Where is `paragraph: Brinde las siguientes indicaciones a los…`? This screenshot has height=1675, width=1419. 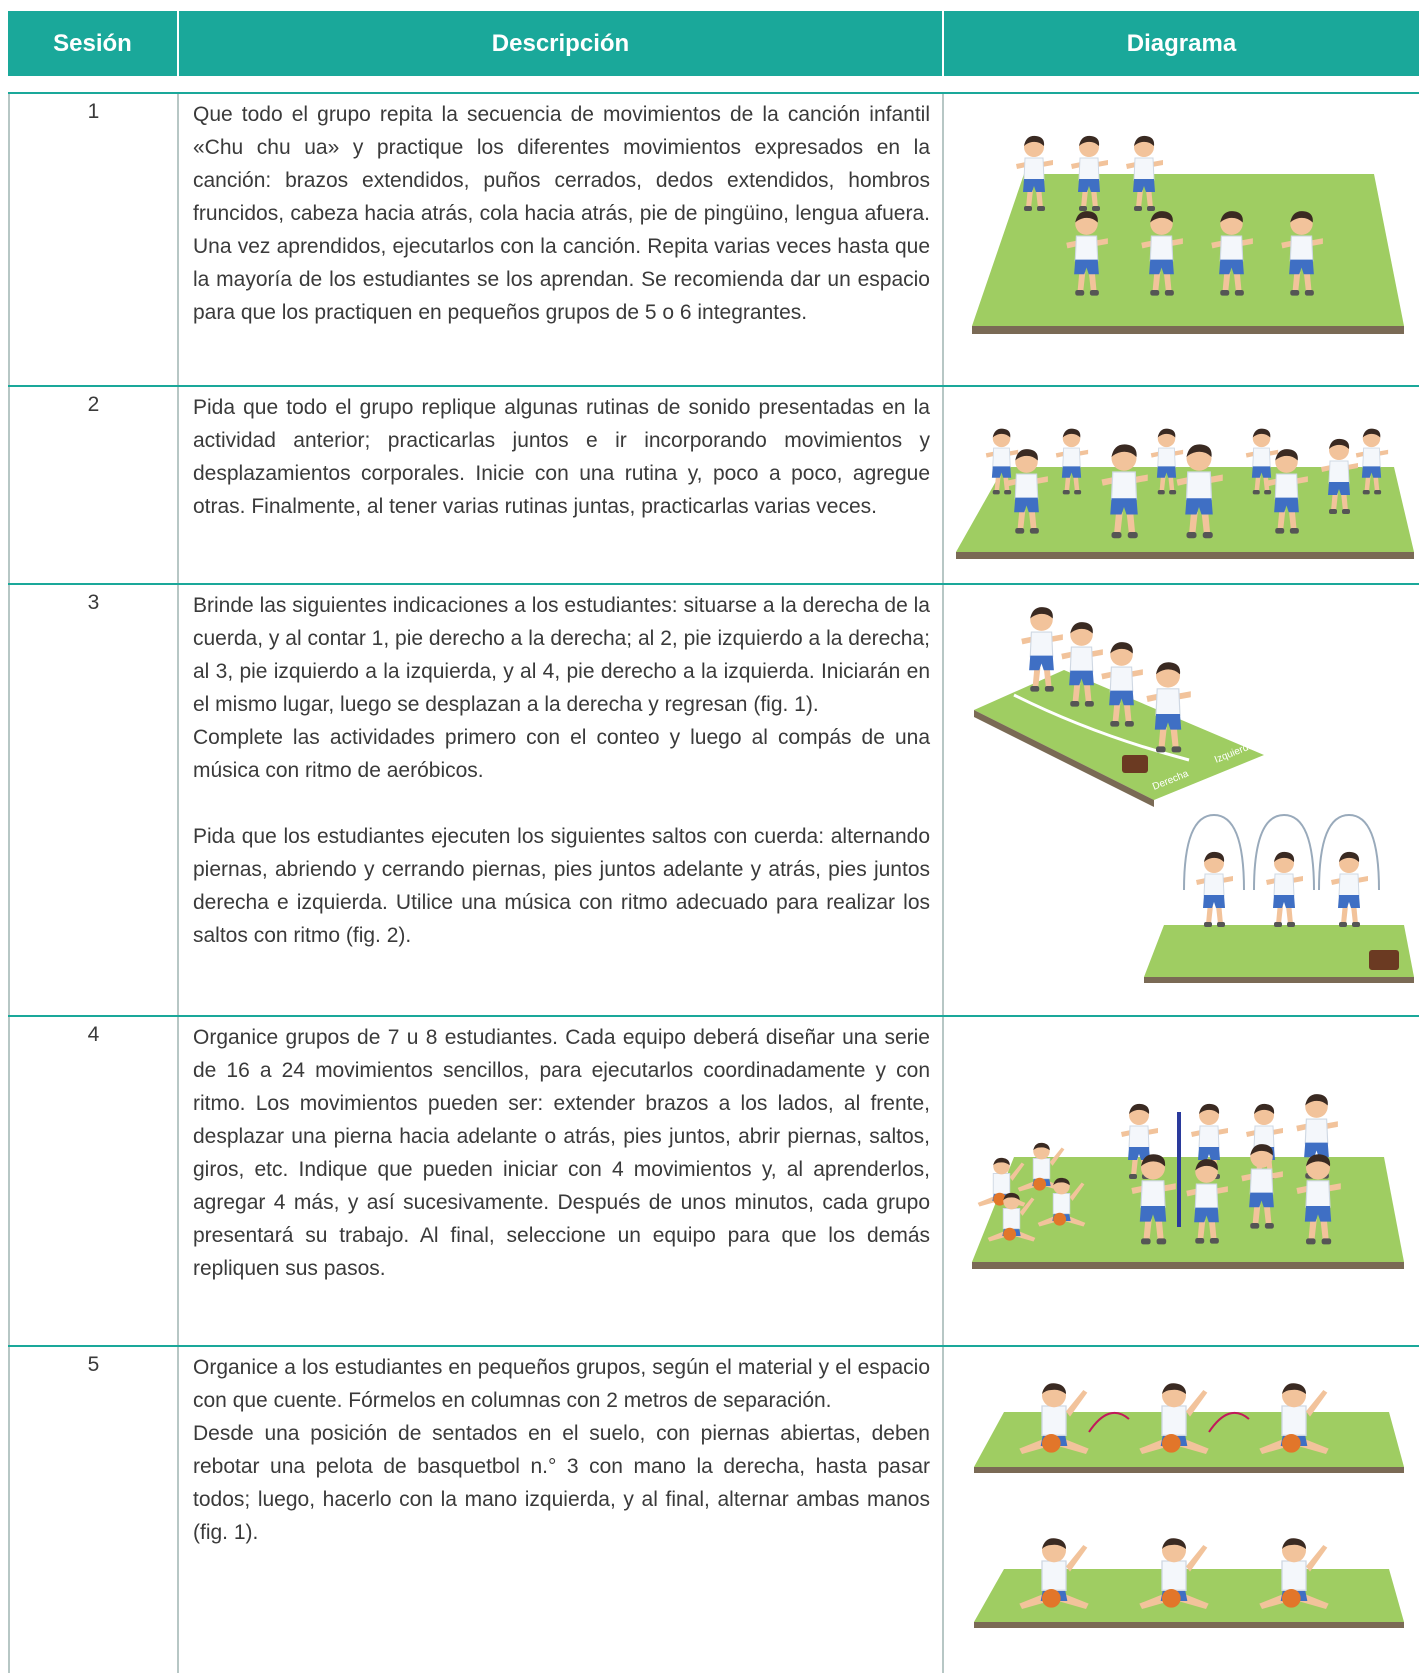 paragraph: Brinde las siguientes indicaciones a los… is located at coordinates (561, 655).